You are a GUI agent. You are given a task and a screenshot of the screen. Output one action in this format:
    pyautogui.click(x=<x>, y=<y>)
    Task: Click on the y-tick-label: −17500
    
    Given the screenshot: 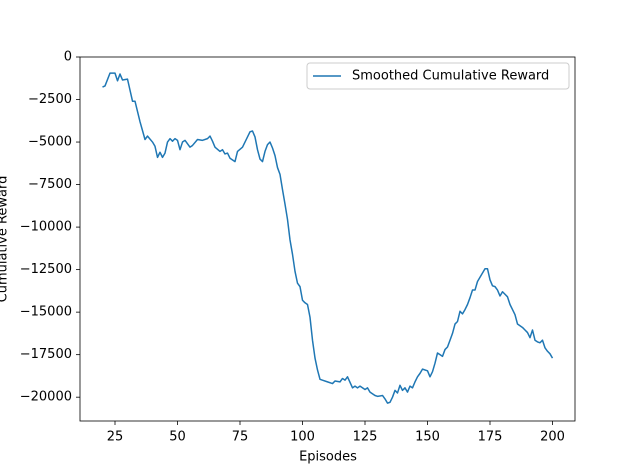 What is the action you would take?
    pyautogui.click(x=46, y=354)
    